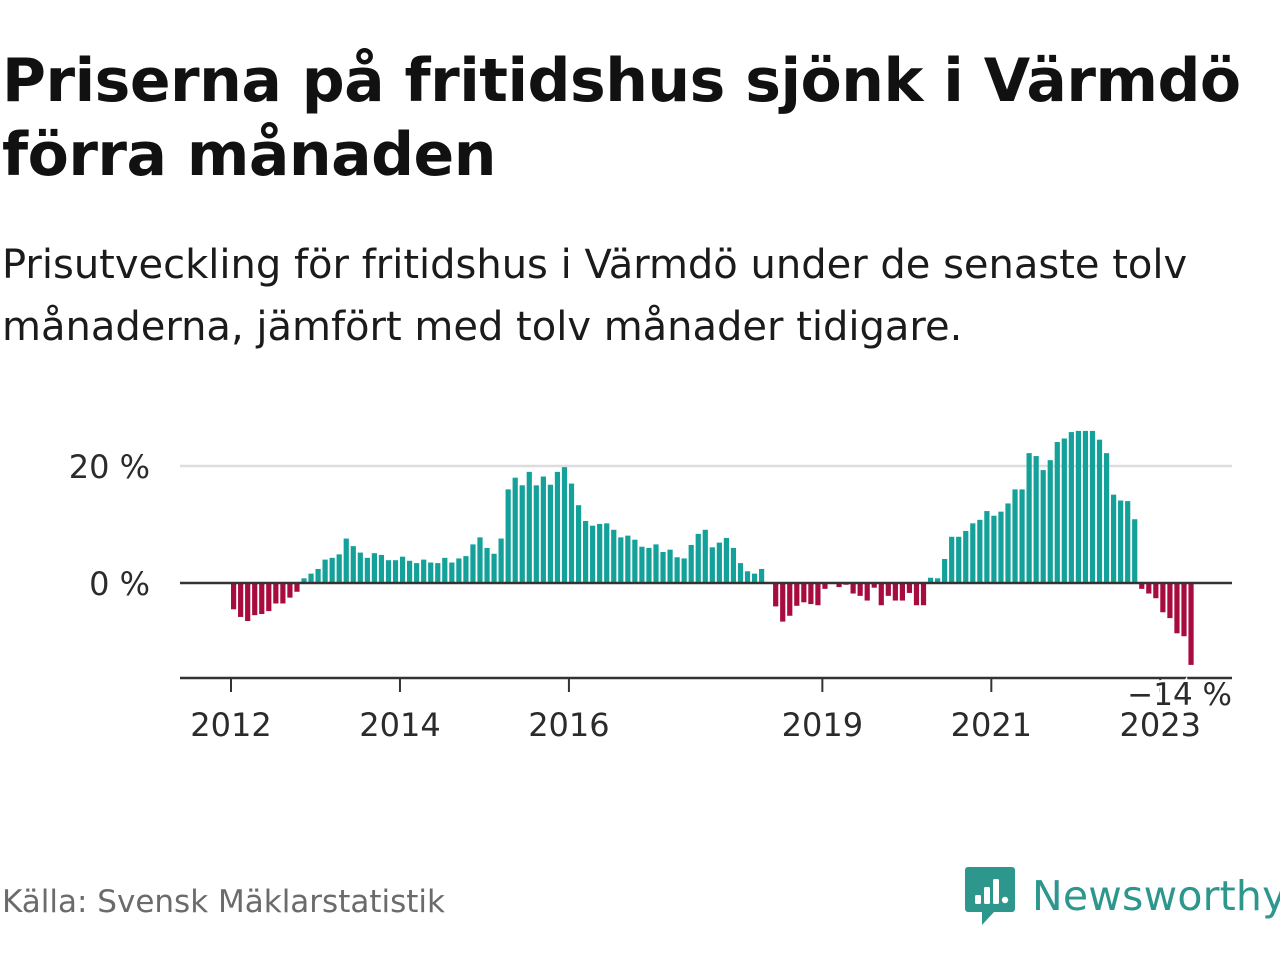 The image size is (1280, 960). Describe the element at coordinates (399, 725) in the screenshot. I see `x-tick-label: 2014` at that location.